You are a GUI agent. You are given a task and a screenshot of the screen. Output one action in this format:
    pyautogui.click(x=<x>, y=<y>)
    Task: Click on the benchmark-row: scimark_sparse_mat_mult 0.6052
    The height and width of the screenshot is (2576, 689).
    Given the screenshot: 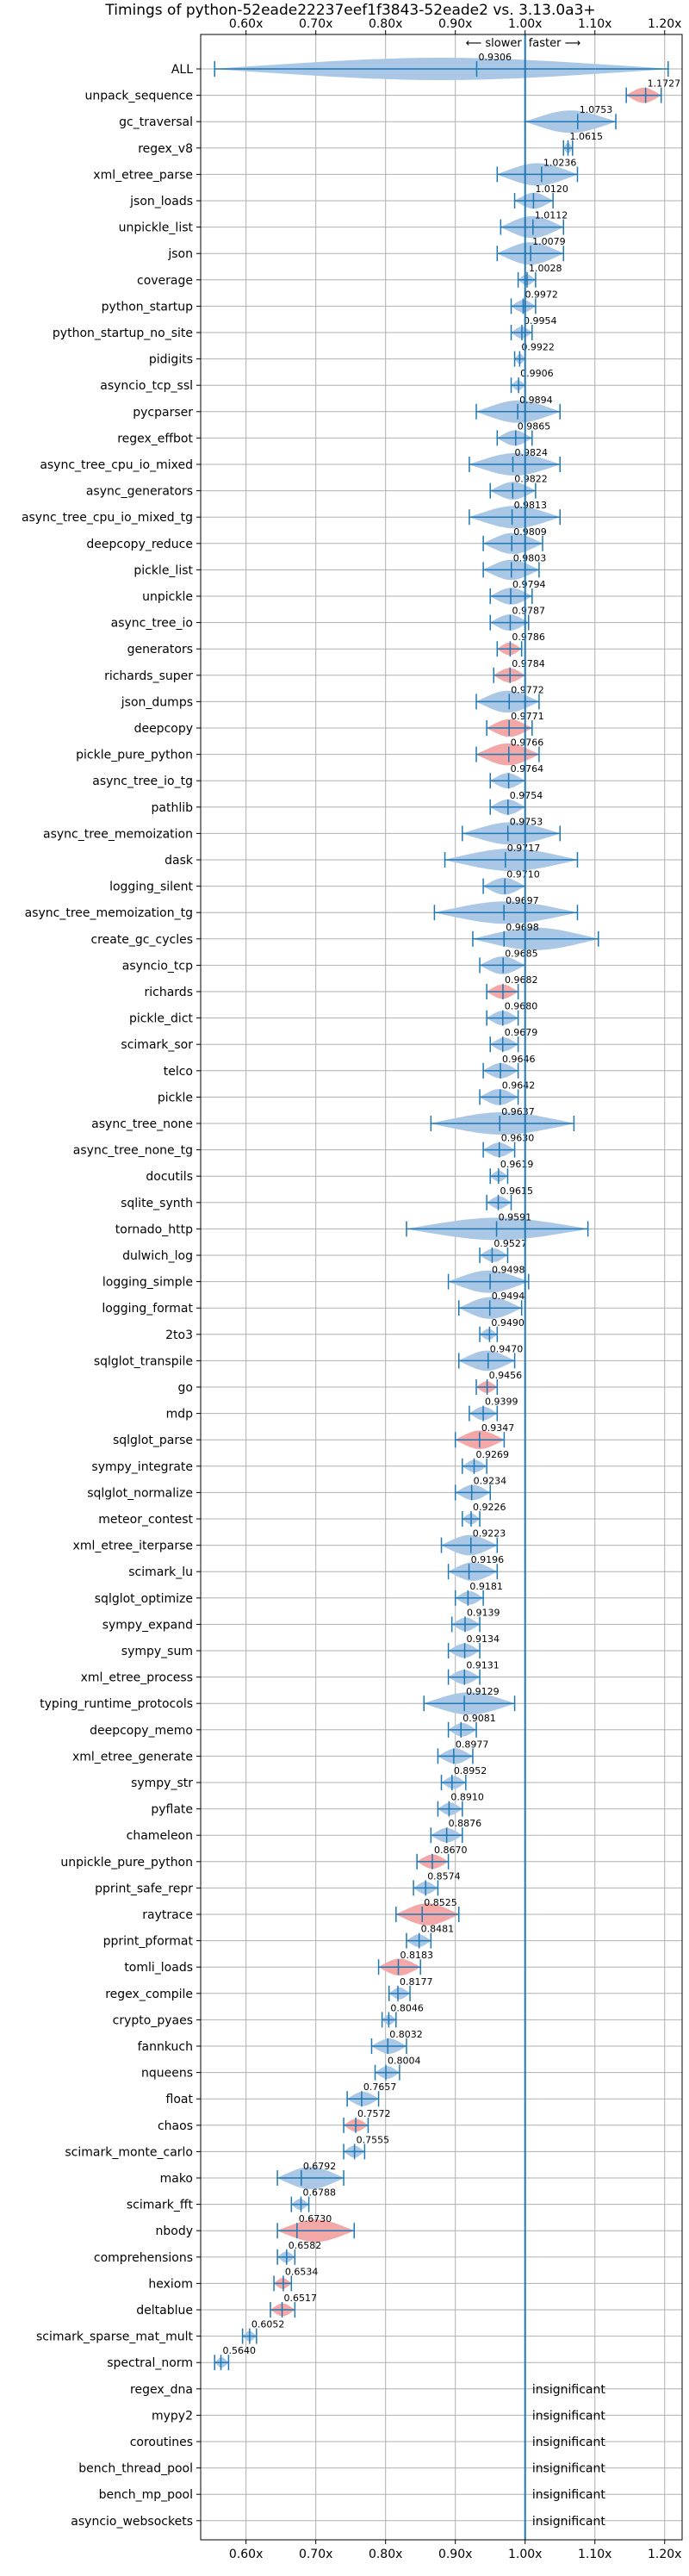 What is the action you would take?
    pyautogui.click(x=359, y=2332)
    